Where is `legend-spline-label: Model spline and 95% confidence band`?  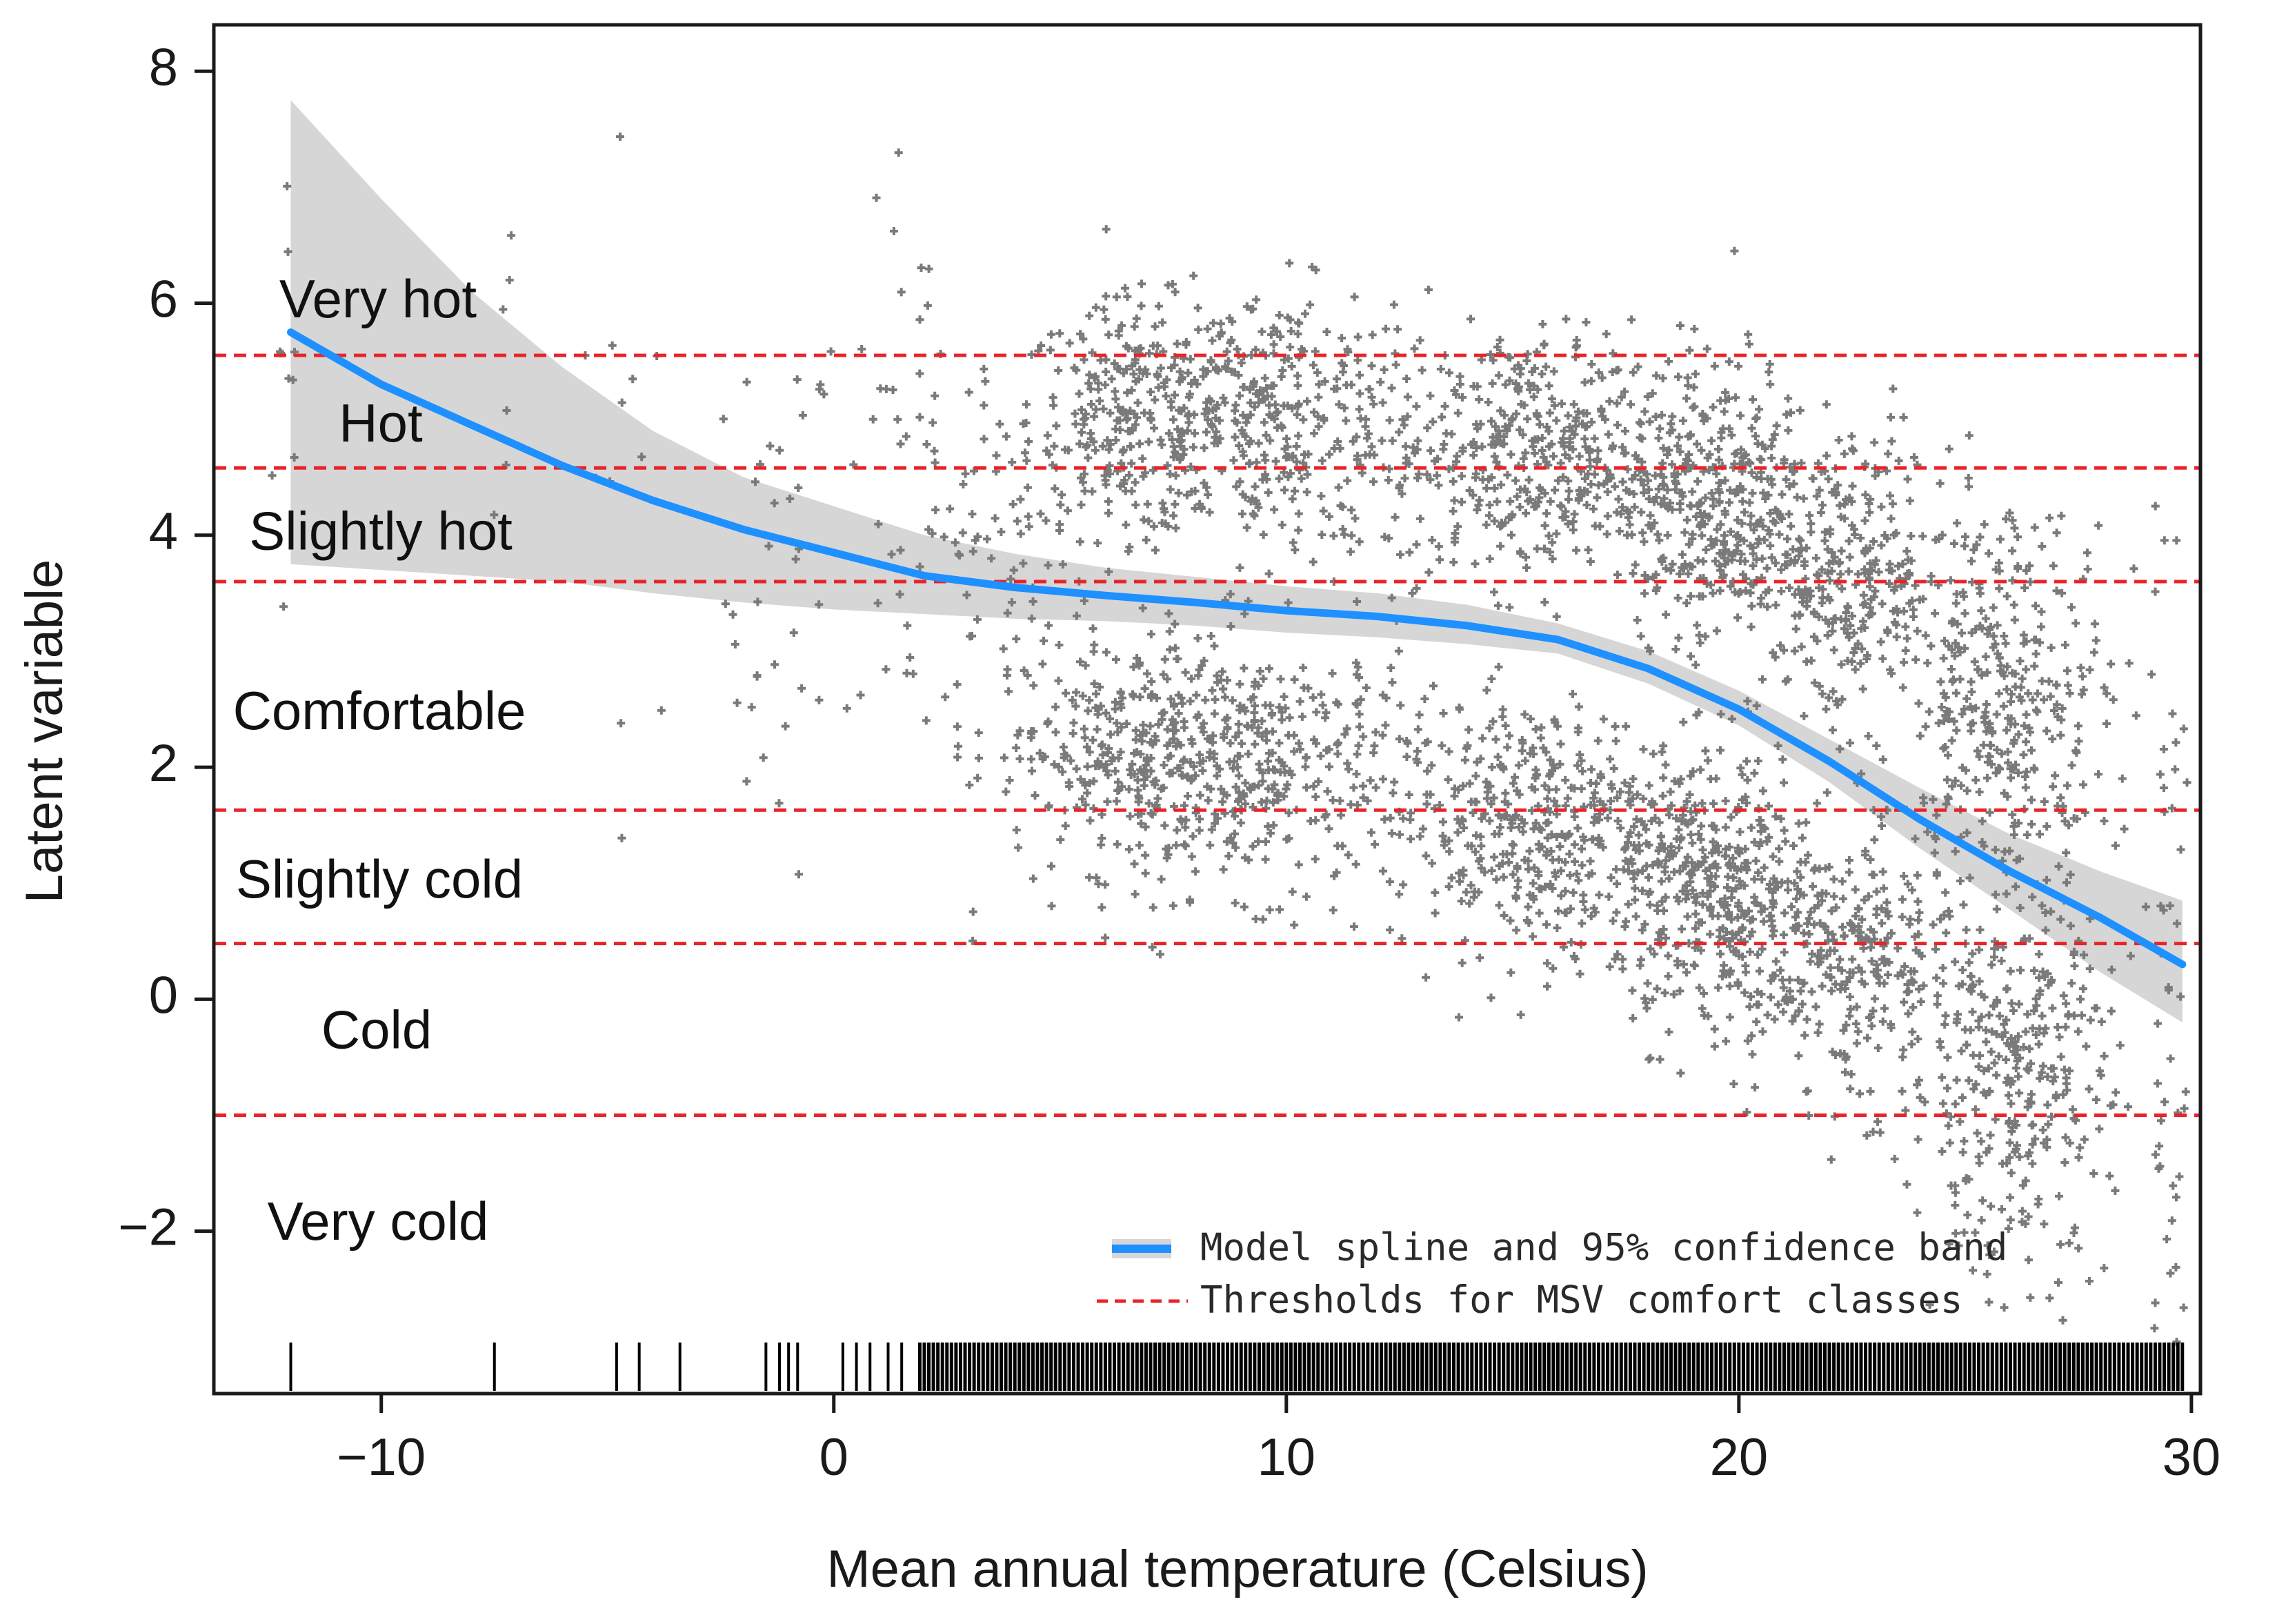 legend-spline-label: Model spline and 95% confidence band is located at coordinates (1603, 1247).